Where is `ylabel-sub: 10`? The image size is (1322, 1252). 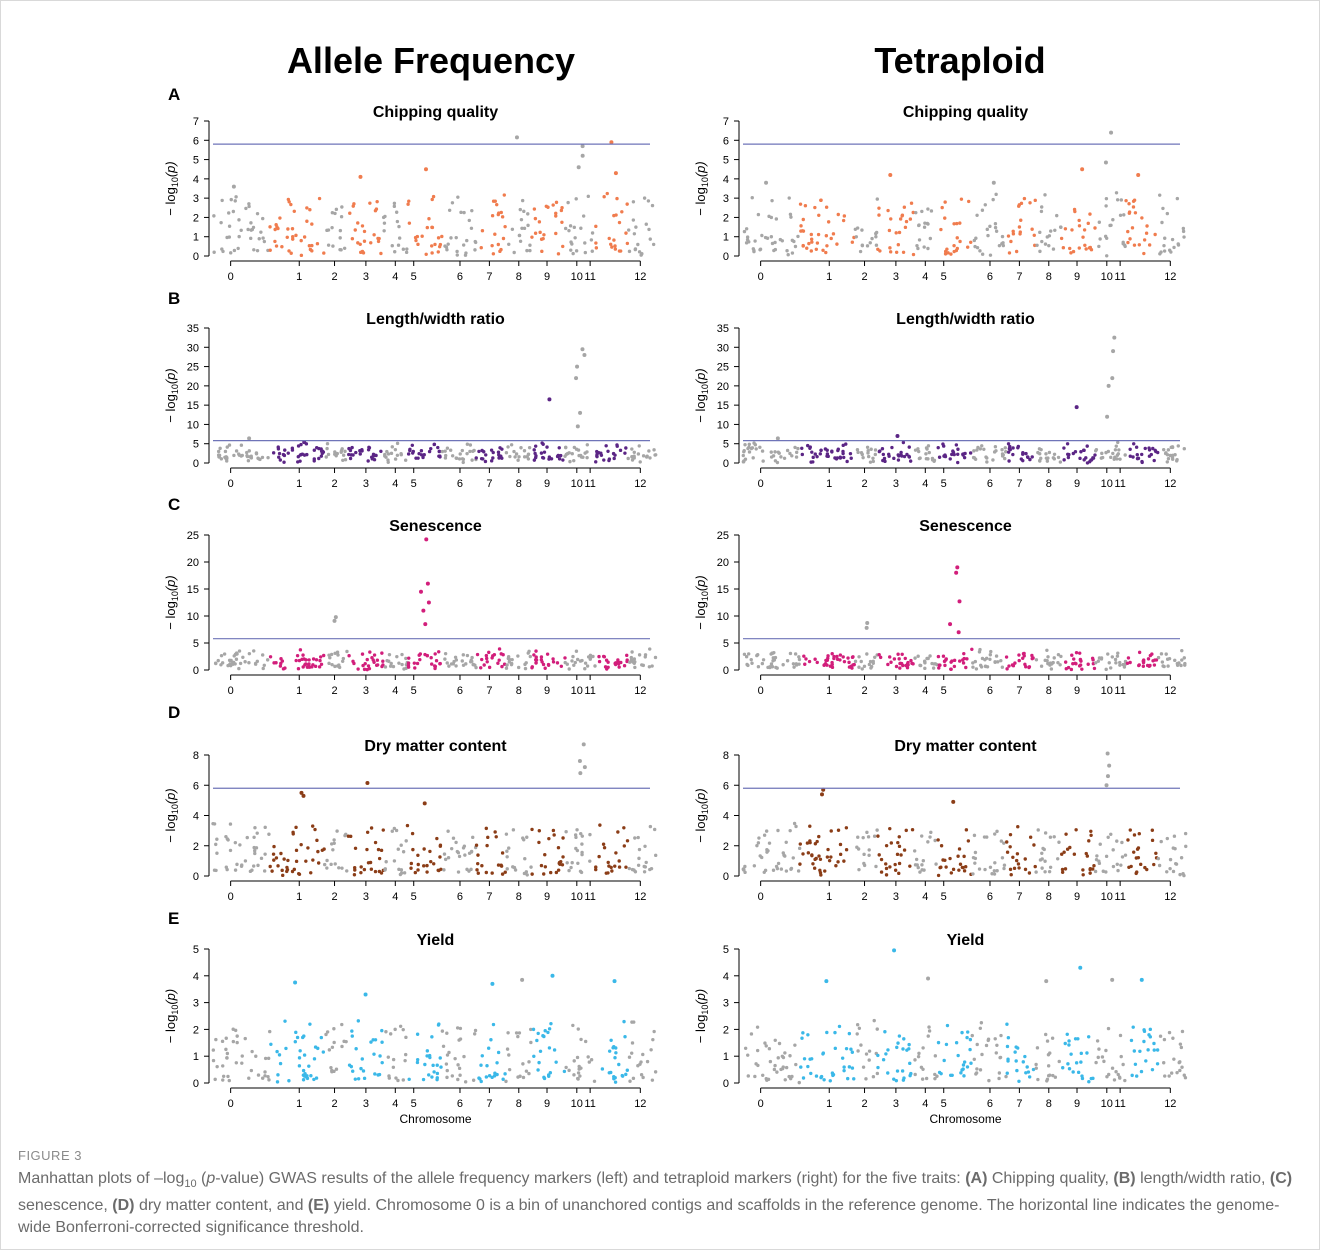 ylabel-sub: 10 is located at coordinates (175, 596).